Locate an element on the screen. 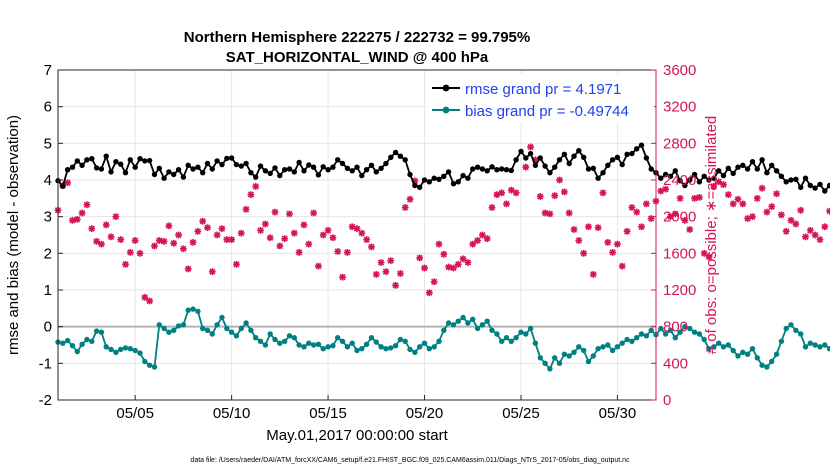  x-tick-label: 05/05 is located at coordinates (135, 413).